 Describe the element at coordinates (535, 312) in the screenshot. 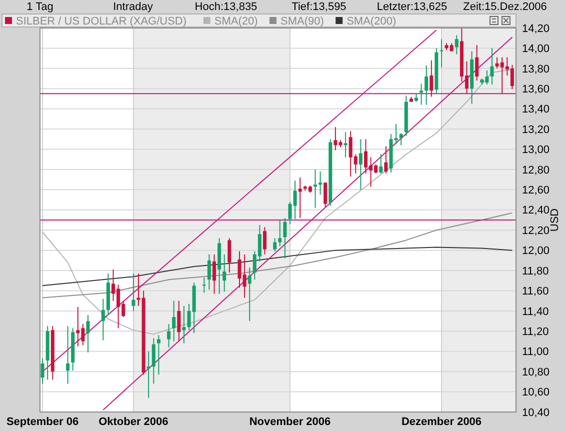

I see `y-tick-label: 11,40` at that location.